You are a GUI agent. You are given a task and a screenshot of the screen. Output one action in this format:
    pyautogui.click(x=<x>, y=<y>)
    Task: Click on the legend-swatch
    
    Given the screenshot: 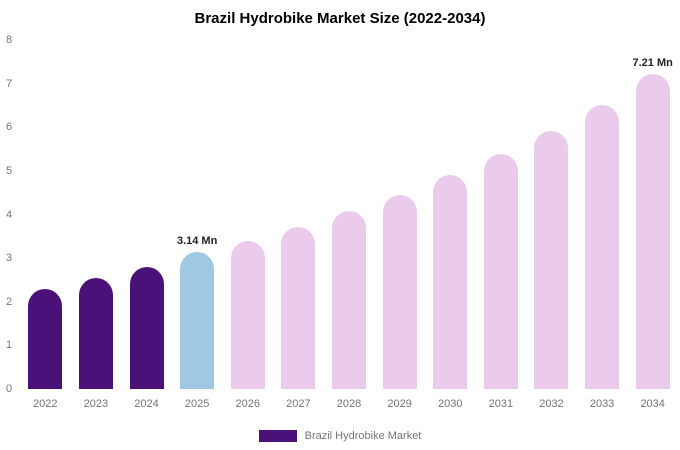 What is the action you would take?
    pyautogui.click(x=277, y=436)
    